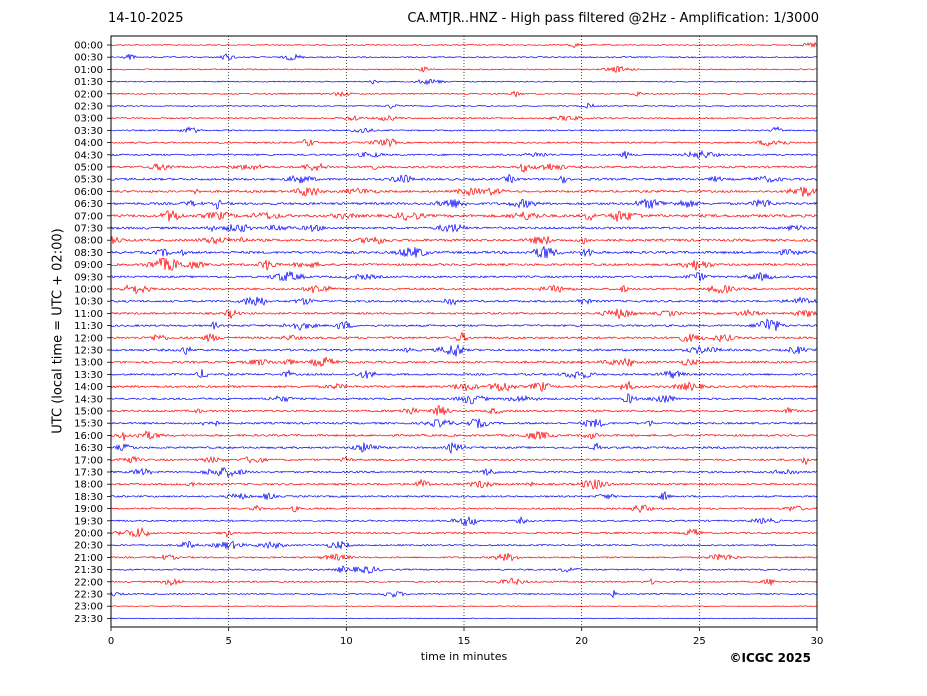  I want to click on y-tick-label: 03:00, so click(88, 119).